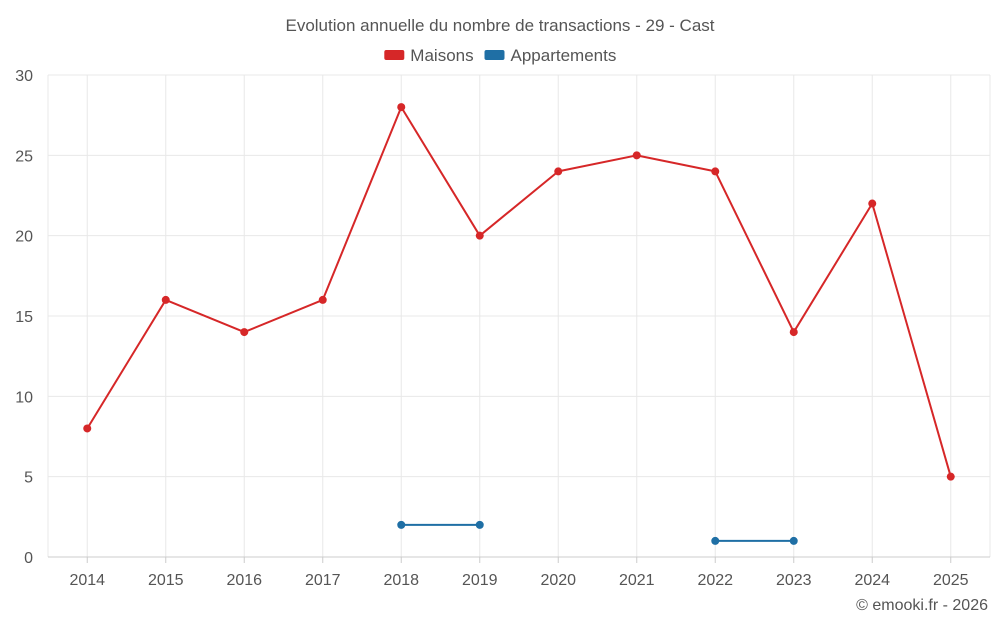 This screenshot has width=1000, height=630. Describe the element at coordinates (244, 580) in the screenshot. I see `x-tick-label: 2016` at that location.